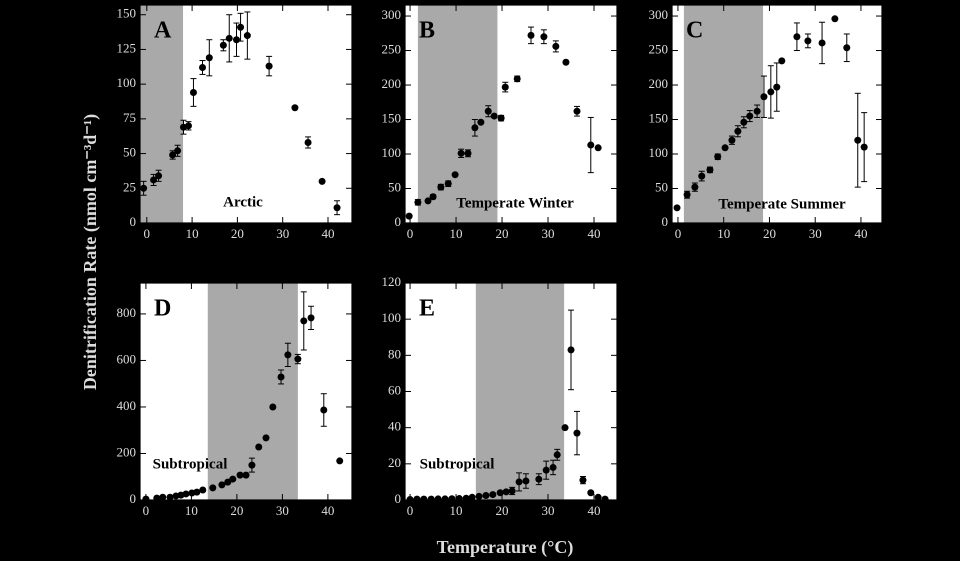  What do you see at coordinates (127, 405) in the screenshot?
I see `y-tick-label: 400` at bounding box center [127, 405].